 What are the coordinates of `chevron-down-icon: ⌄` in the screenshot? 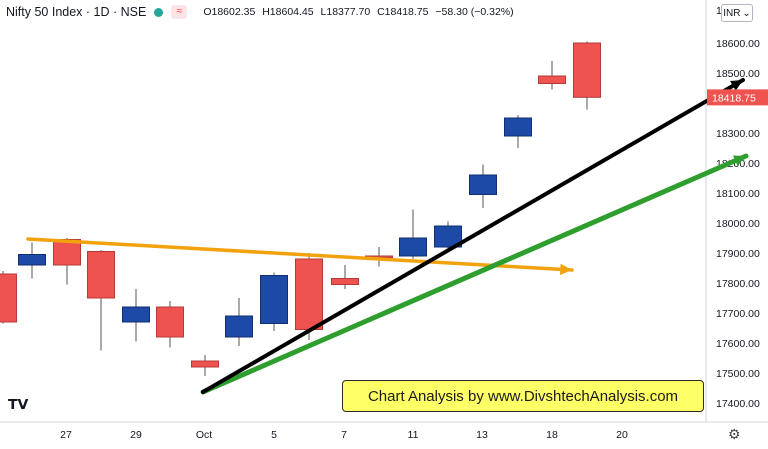 It's located at (746, 13).